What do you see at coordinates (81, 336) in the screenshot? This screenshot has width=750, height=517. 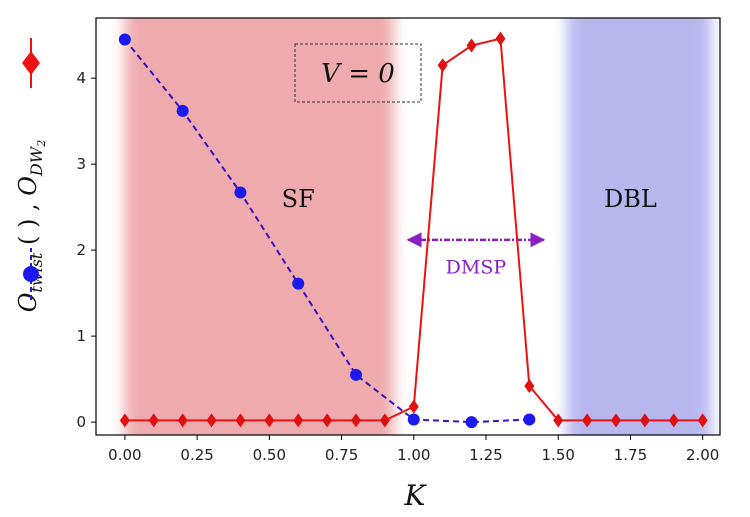 I see `y-tick-label: 1` at bounding box center [81, 336].